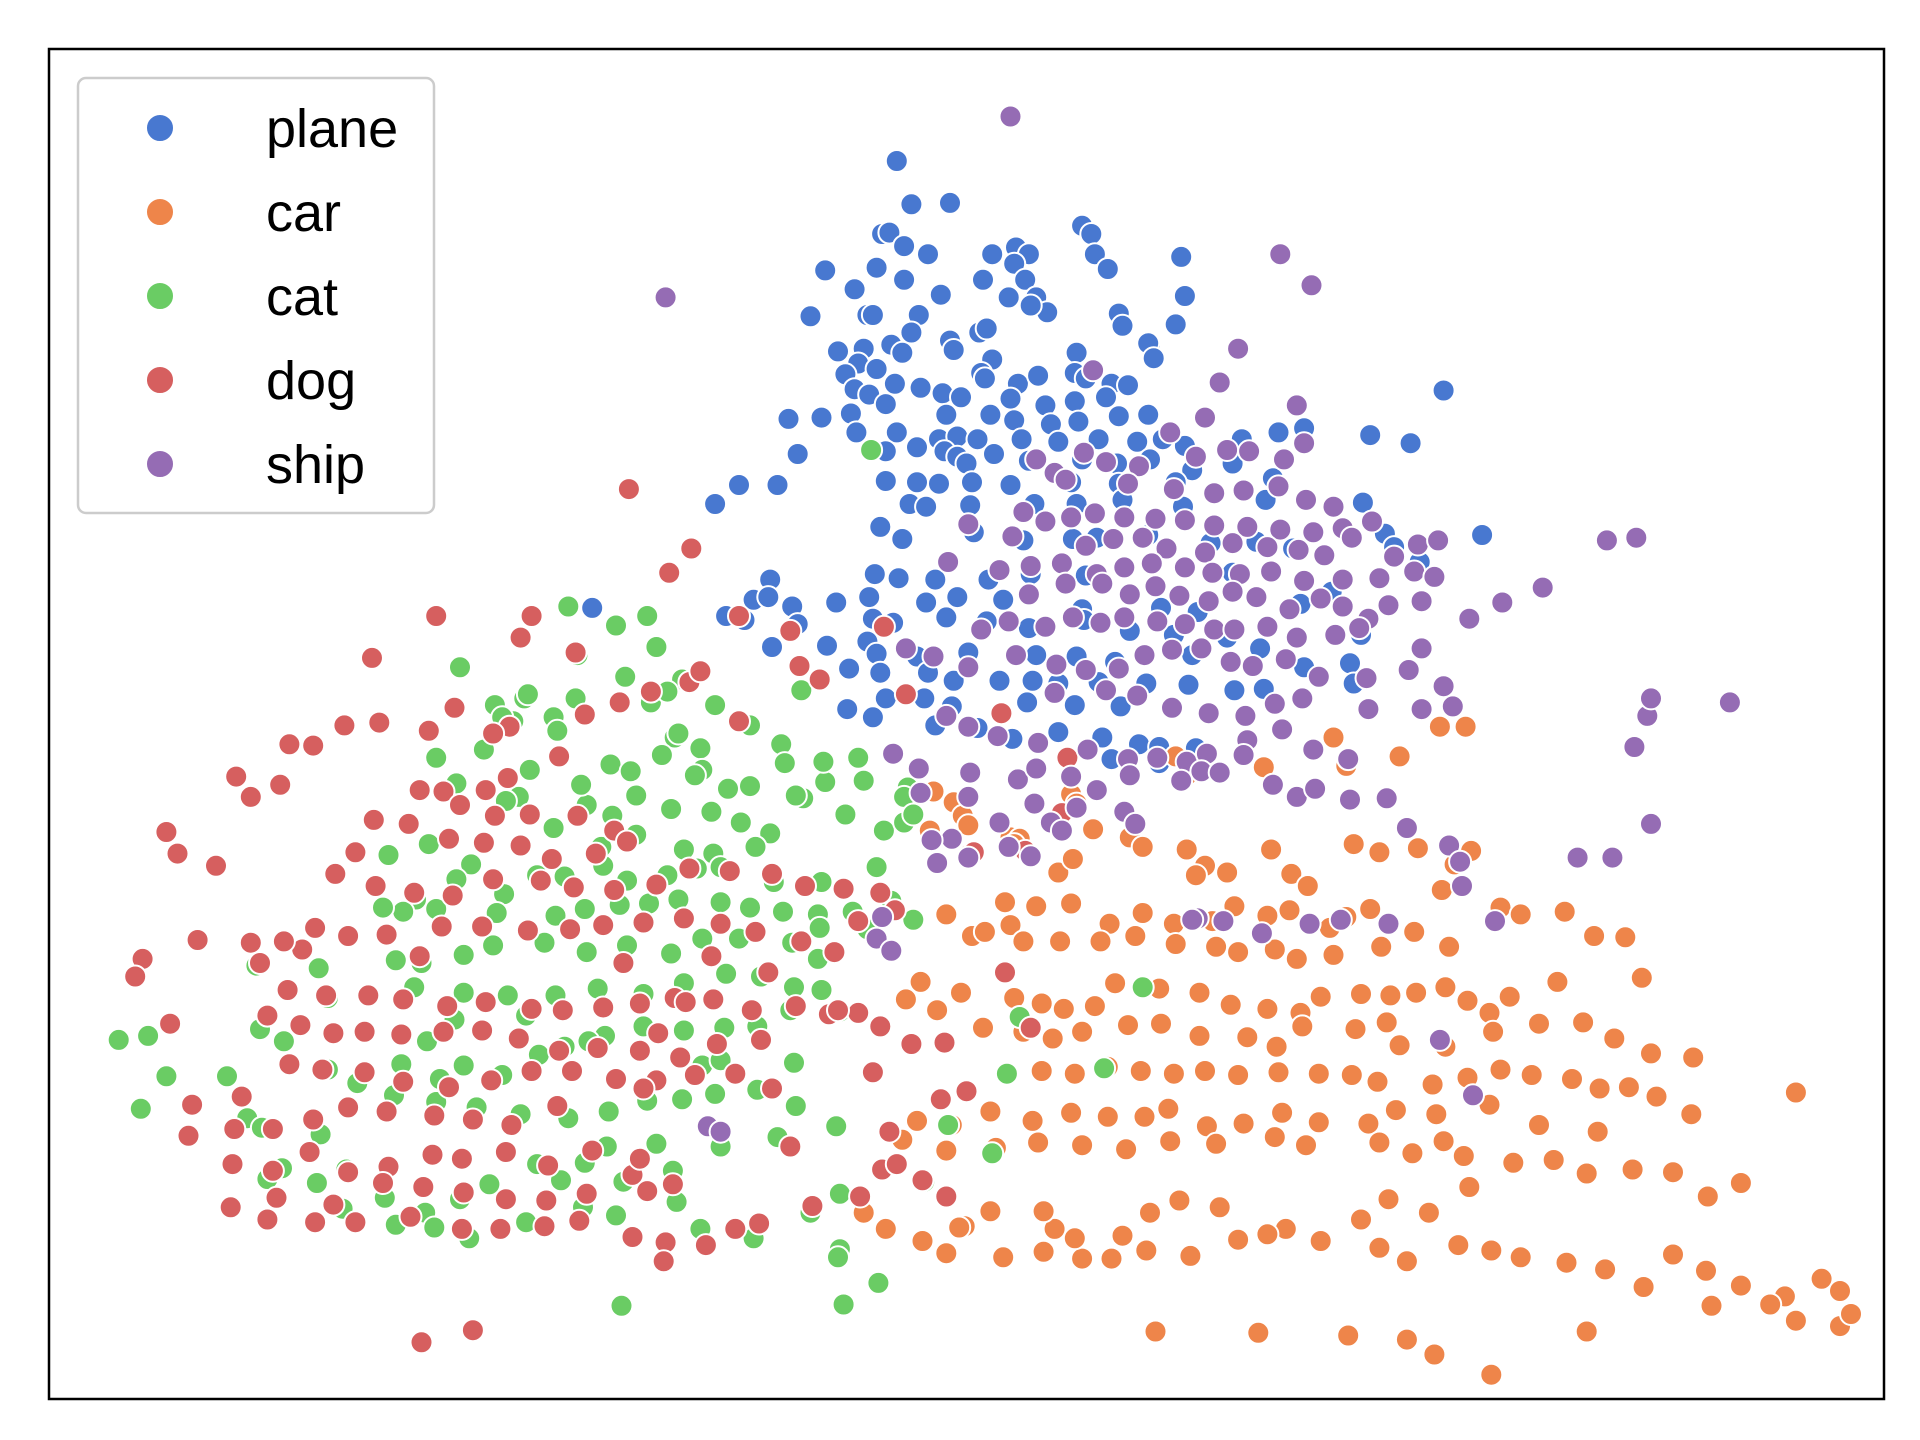 The height and width of the screenshot is (1440, 1920). Describe the element at coordinates (241, 297) in the screenshot. I see `legend-item-cat: cat` at that location.